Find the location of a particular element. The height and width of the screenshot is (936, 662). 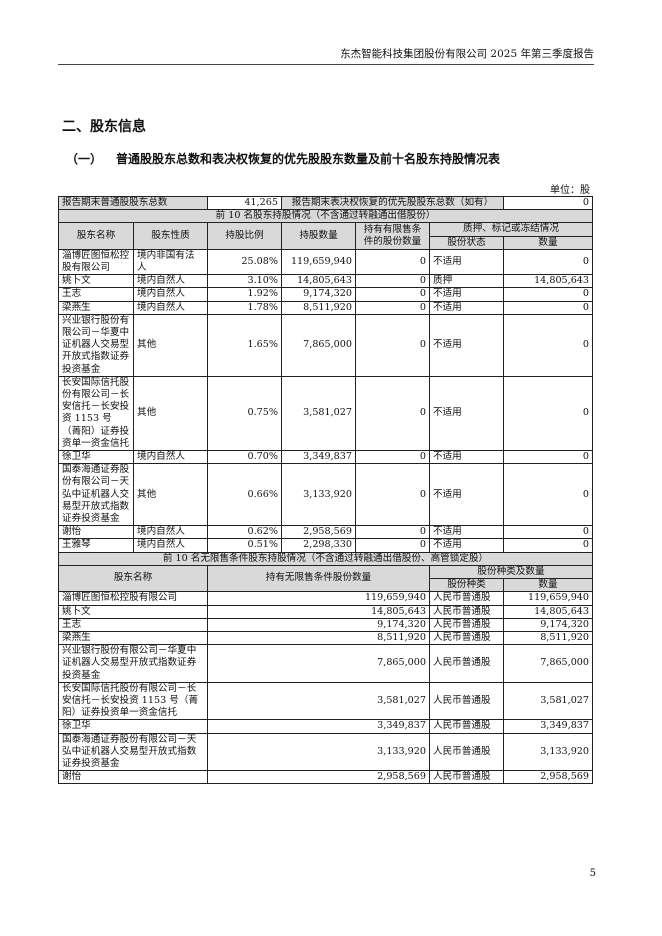

top10-row: 王雅琴 境内自然人 0.51% 2,298,330 0 不适用 0 is located at coordinates (326, 545).